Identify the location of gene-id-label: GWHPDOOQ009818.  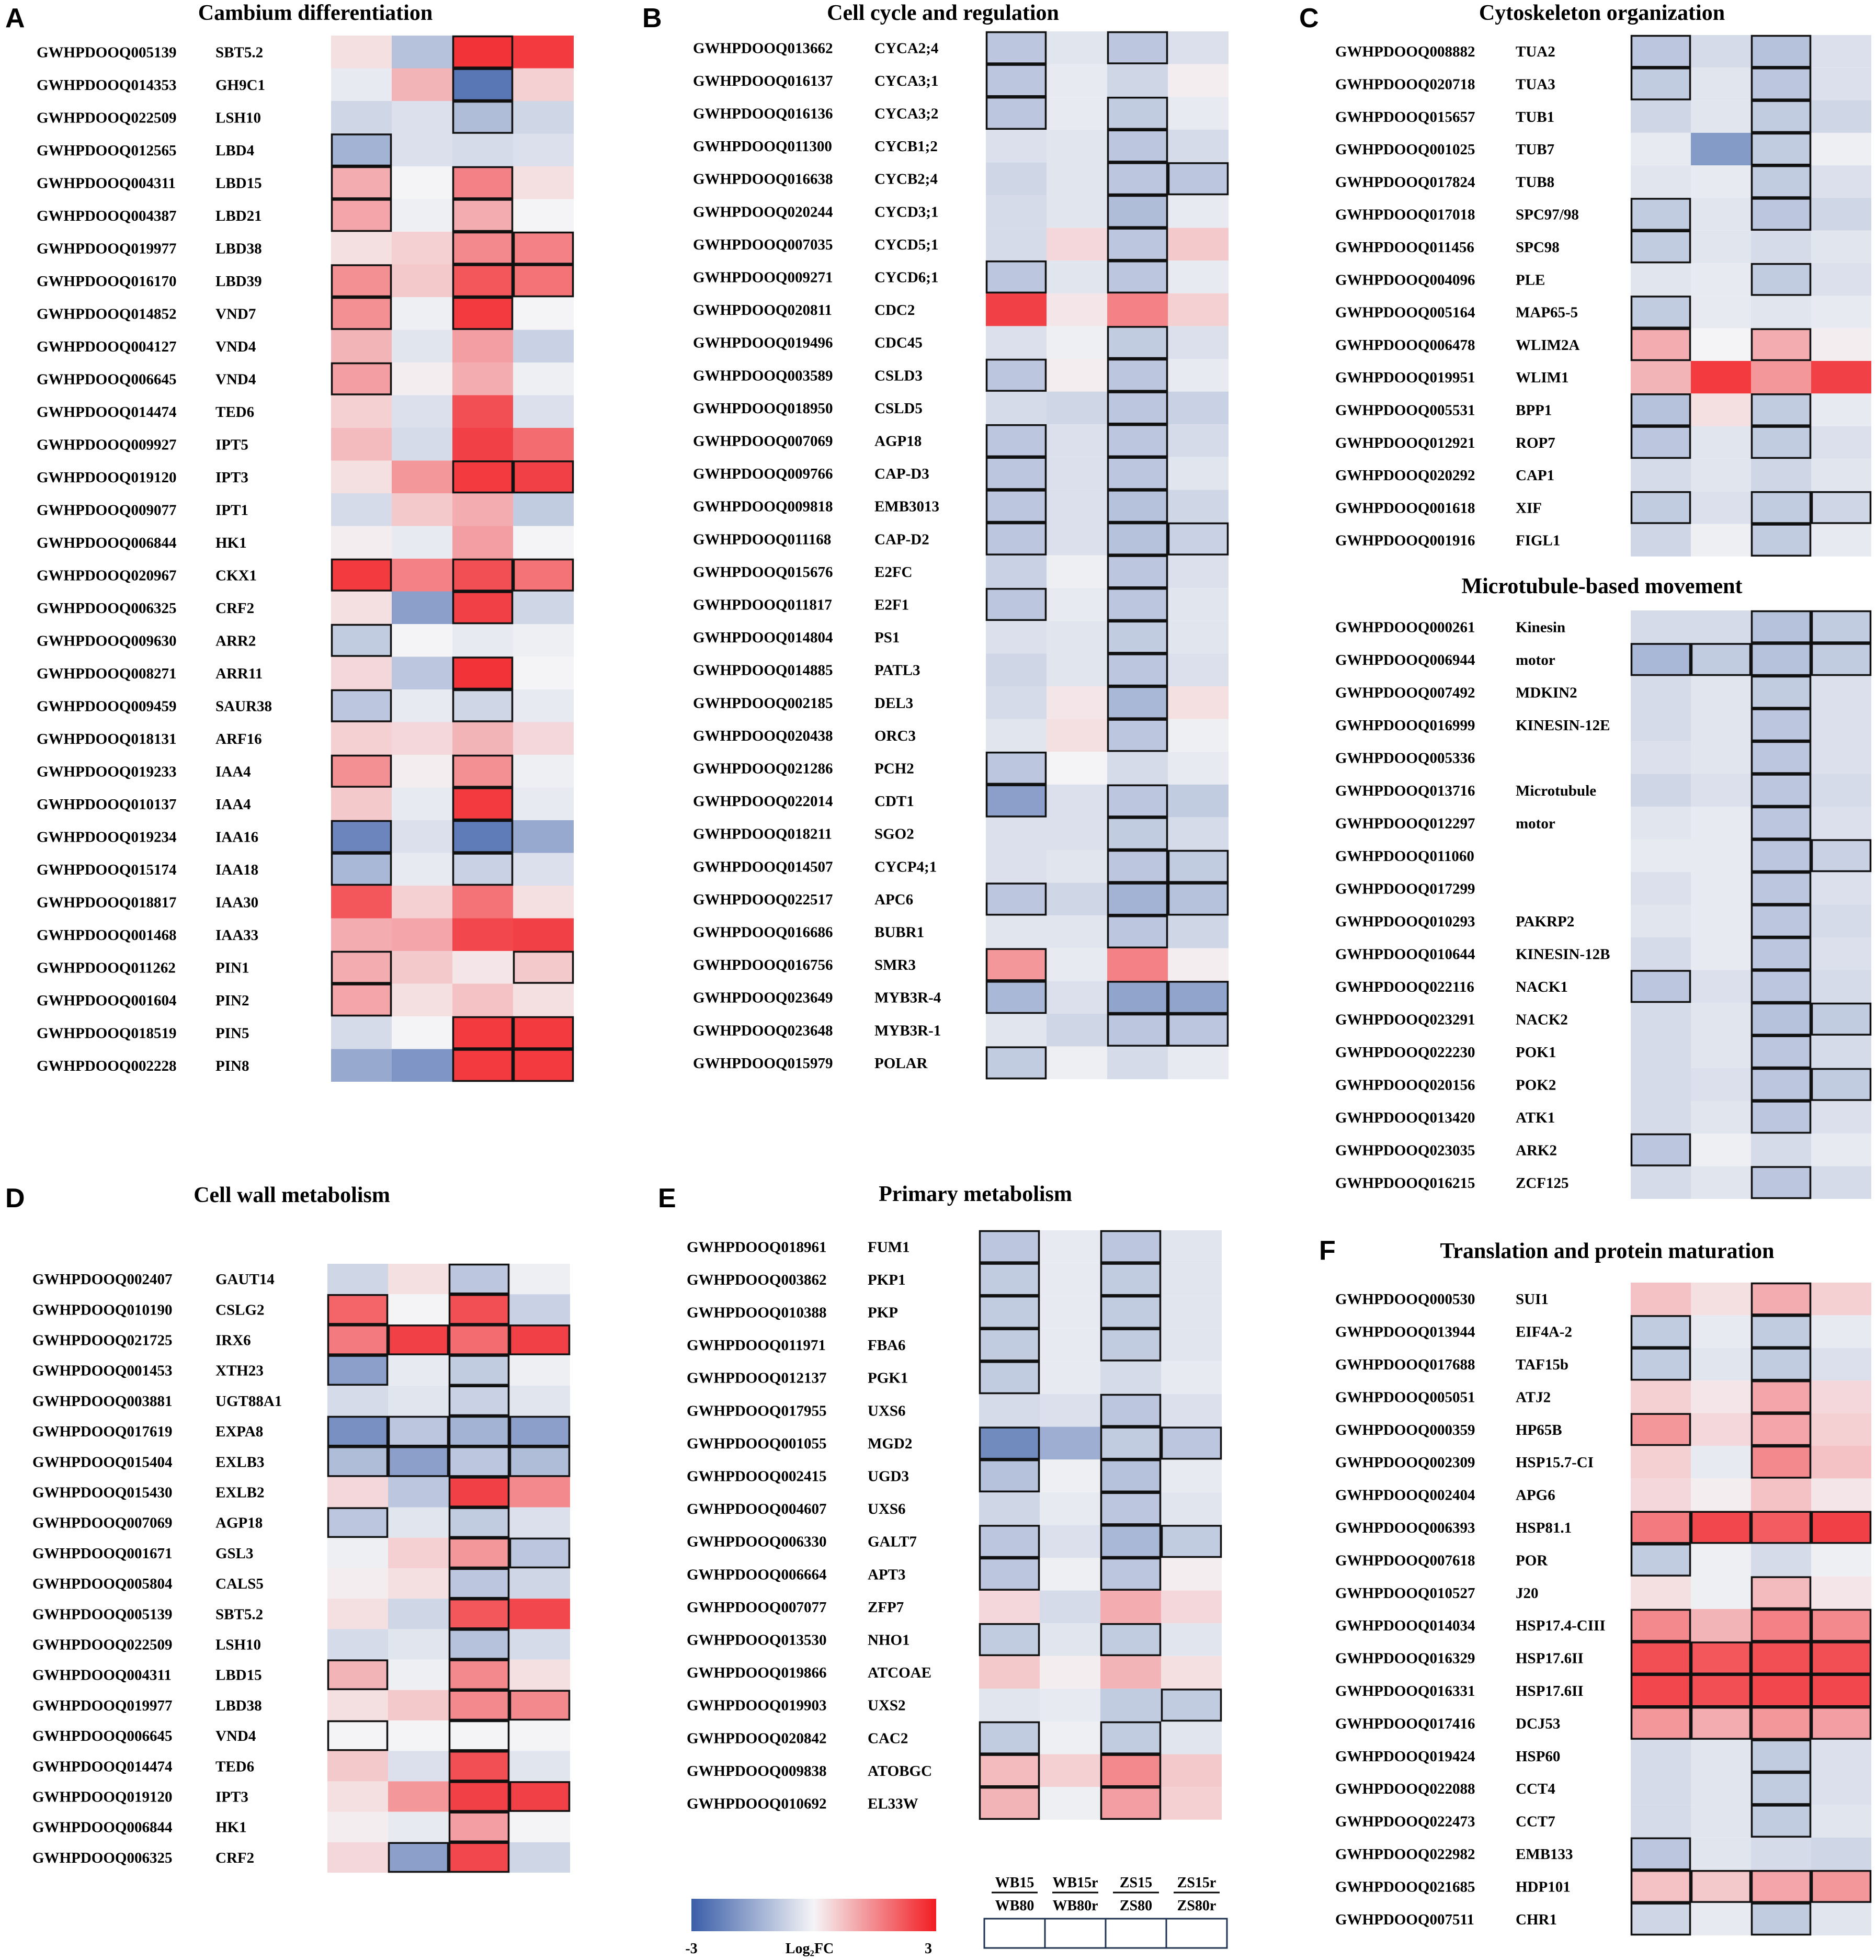
(763, 507).